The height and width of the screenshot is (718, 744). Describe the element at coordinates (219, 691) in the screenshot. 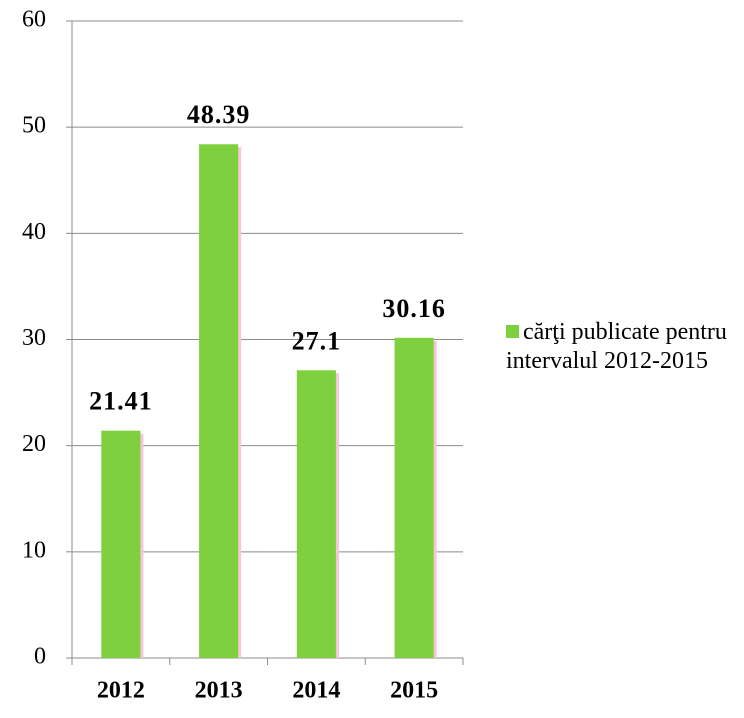

I see `x-tick-label: 2013` at that location.